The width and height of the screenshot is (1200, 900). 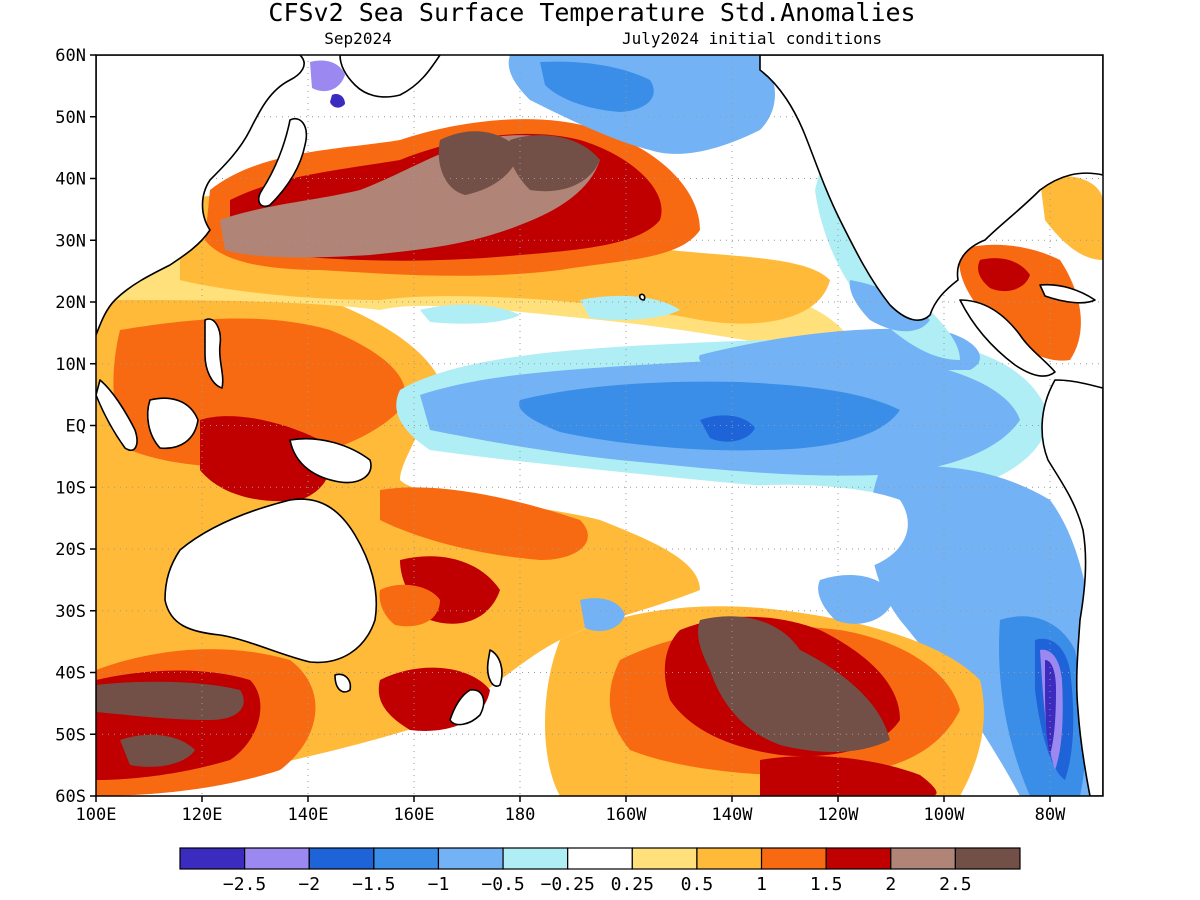 I want to click on caribbean-hot-spot, so click(x=1004, y=275).